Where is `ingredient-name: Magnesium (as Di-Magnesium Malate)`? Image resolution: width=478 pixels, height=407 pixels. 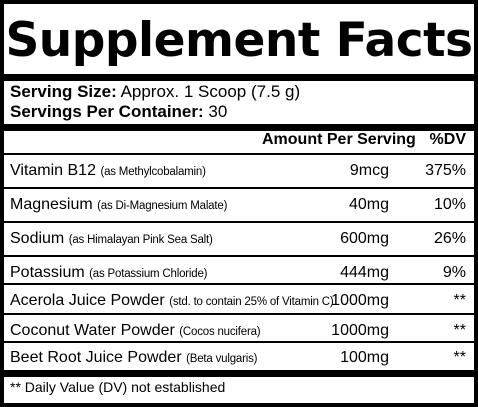
ingredient-name: Magnesium (as Di-Magnesium Malate) is located at coordinates (118, 205).